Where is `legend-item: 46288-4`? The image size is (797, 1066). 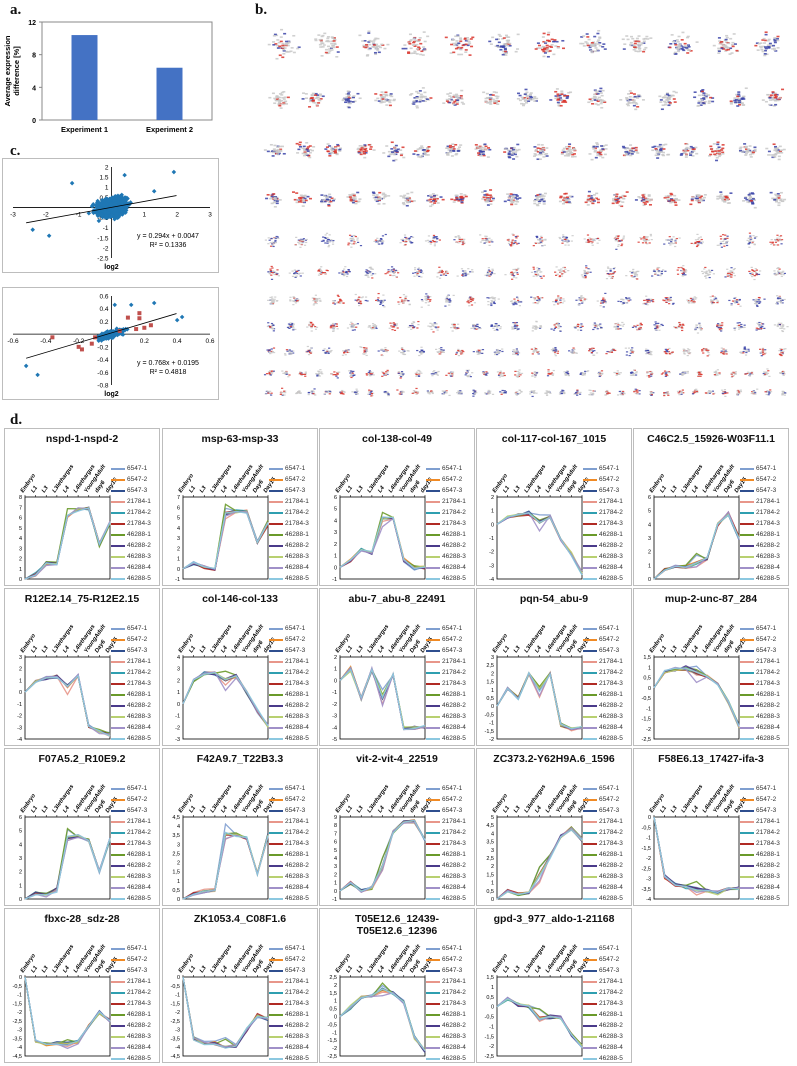 legend-item: 46288-4 is located at coordinates (448, 1047).